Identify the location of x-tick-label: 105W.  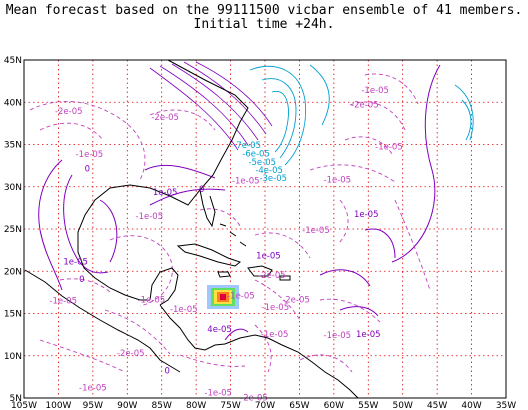
(24, 405).